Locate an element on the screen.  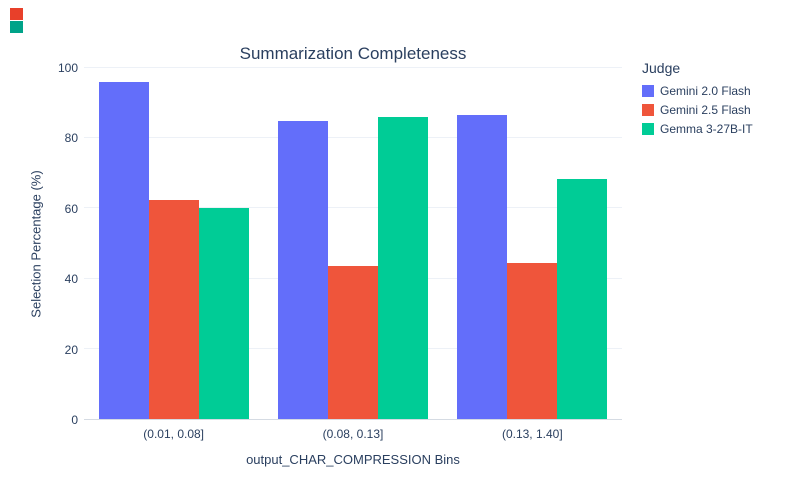
legend-item-gemma-3-27b-it: Gemma 3-27B-IT is located at coordinates (697, 129).